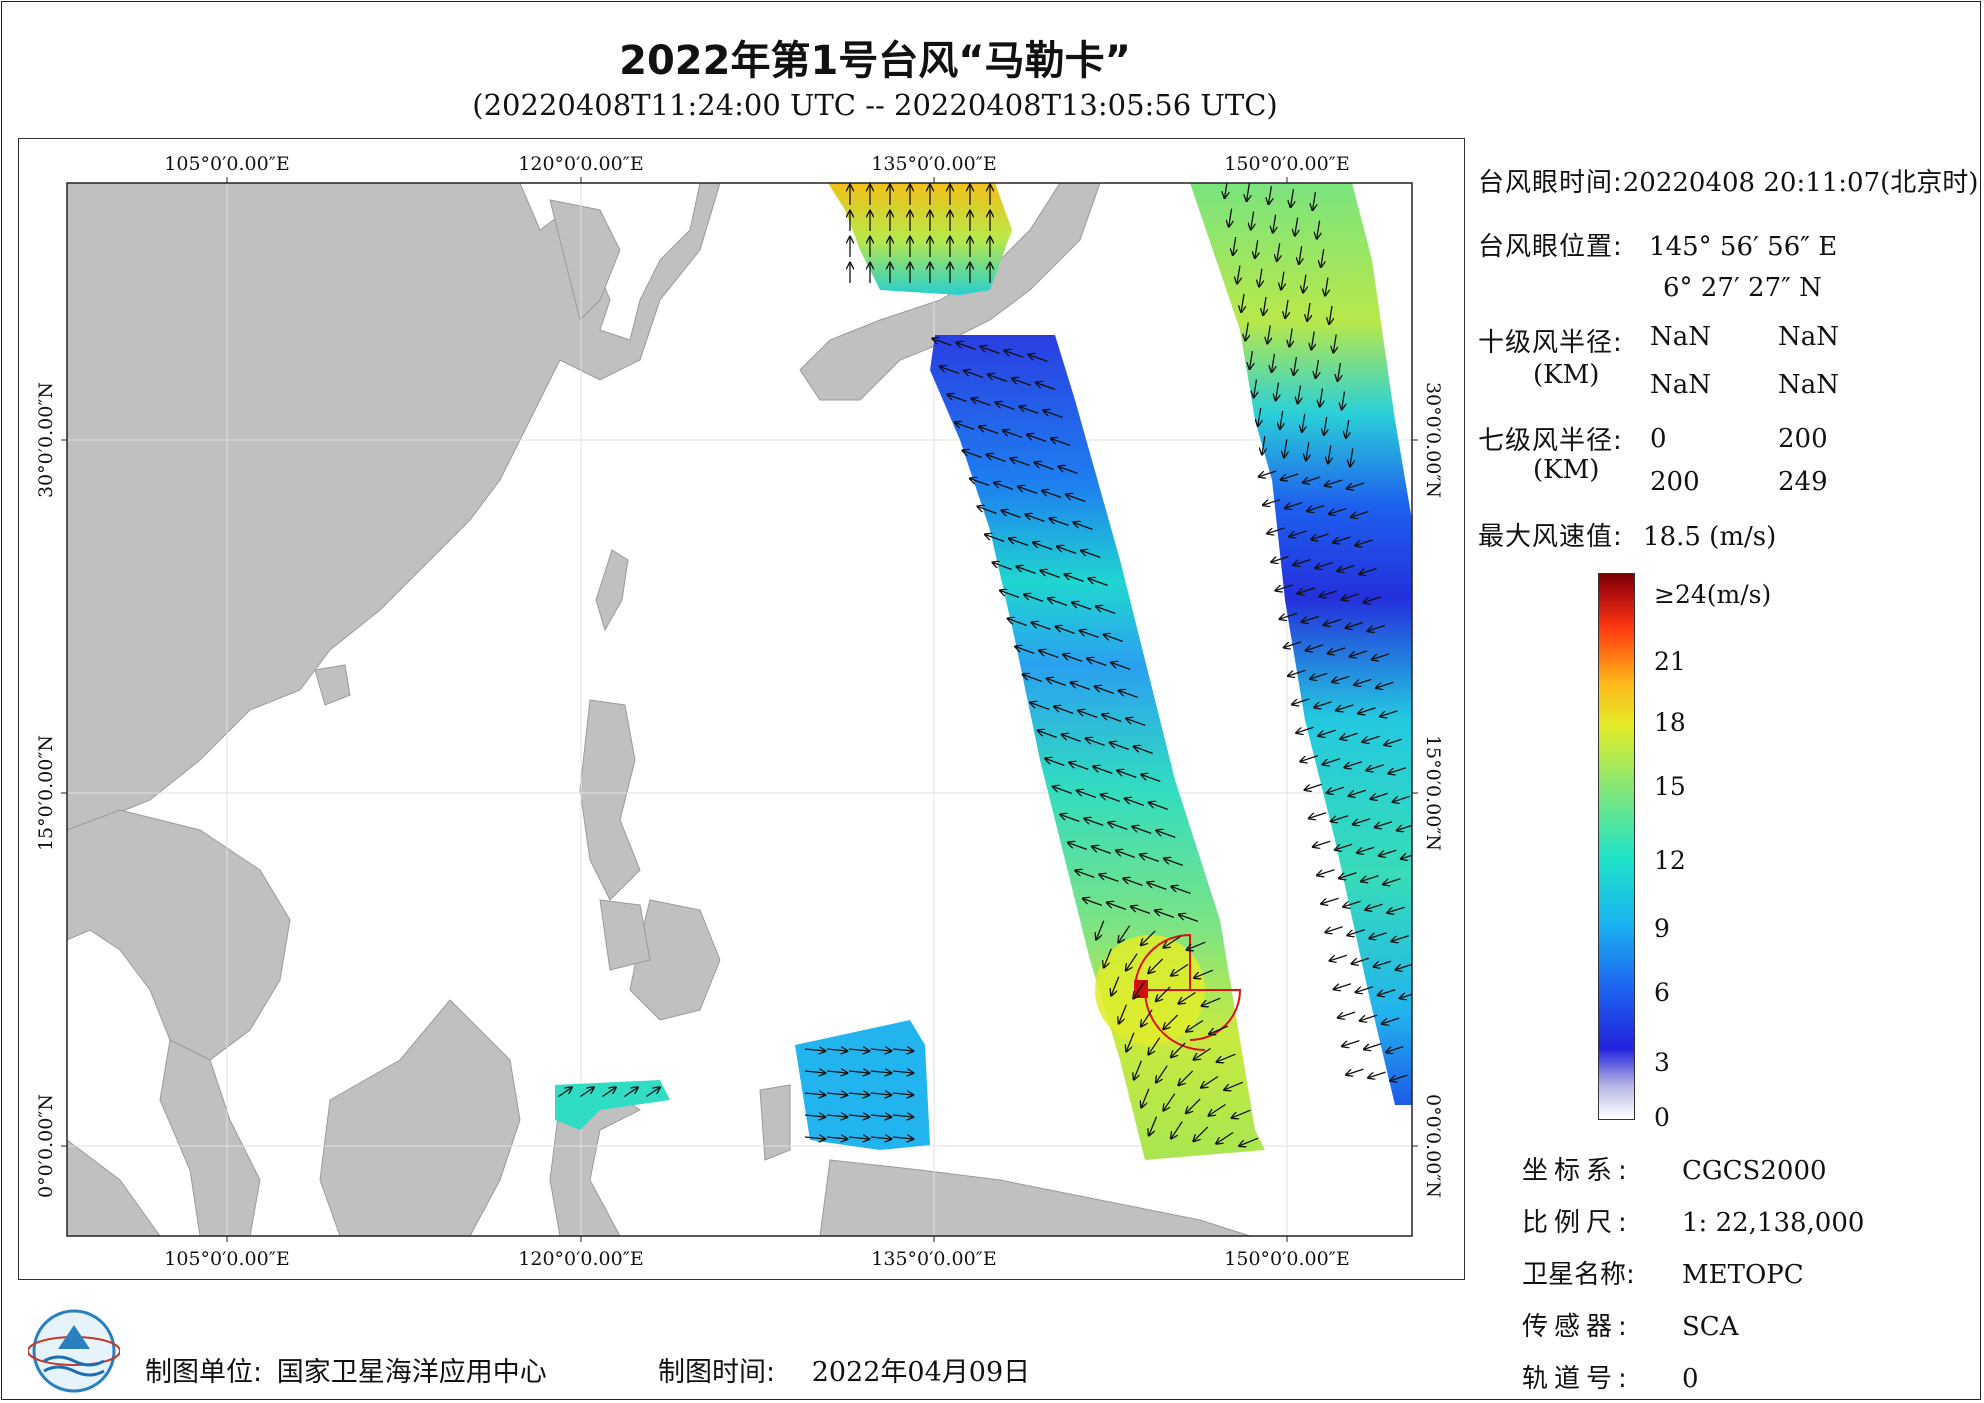 Image resolution: width=1984 pixels, height=1403 pixels. Describe the element at coordinates (580, 164) in the screenshot. I see `lon-label-top-1: 120°0′0.00″E` at that location.